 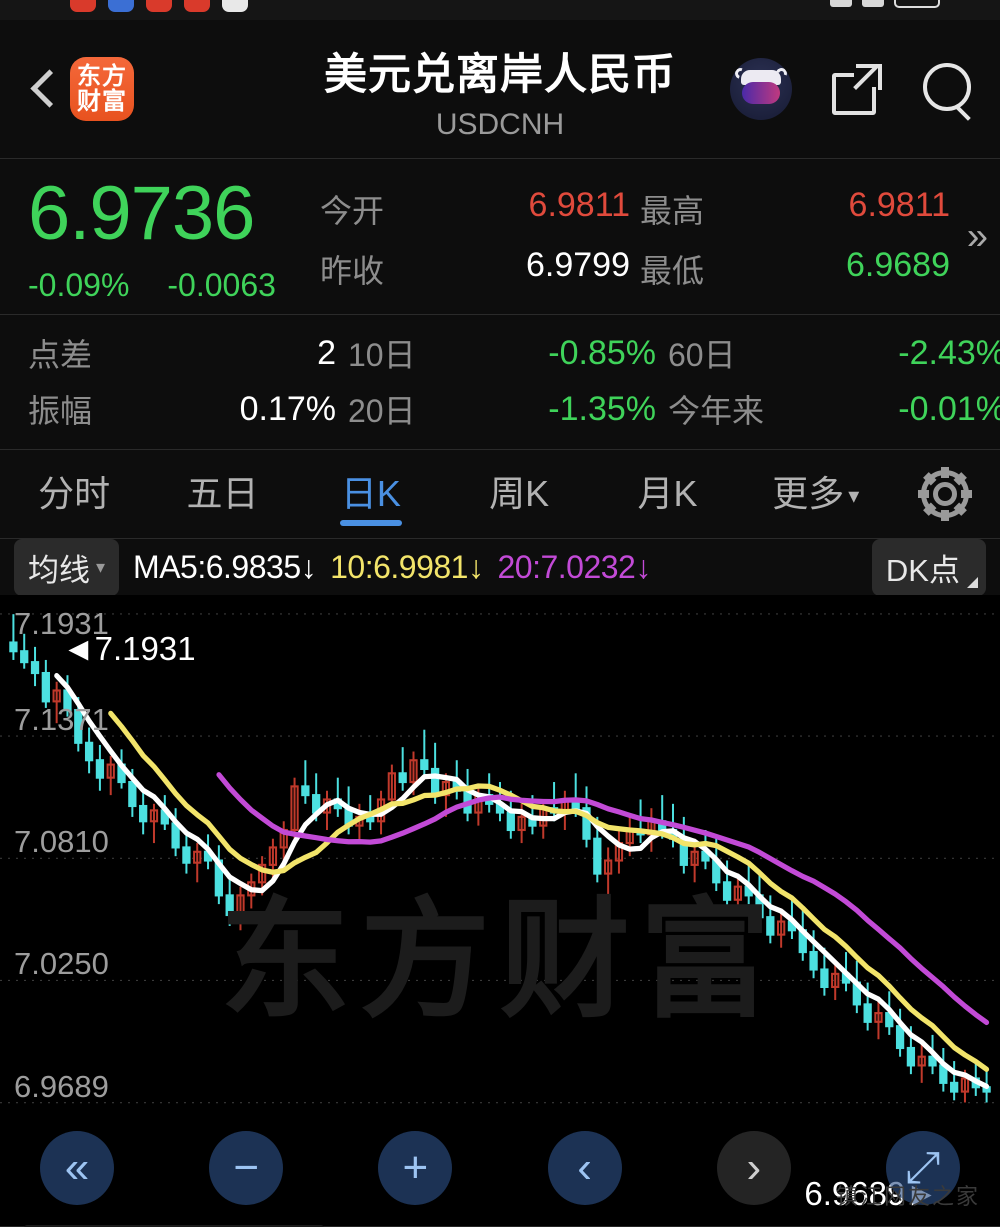 What do you see at coordinates (371, 494) in the screenshot?
I see `tab-daily-k: 日K` at bounding box center [371, 494].